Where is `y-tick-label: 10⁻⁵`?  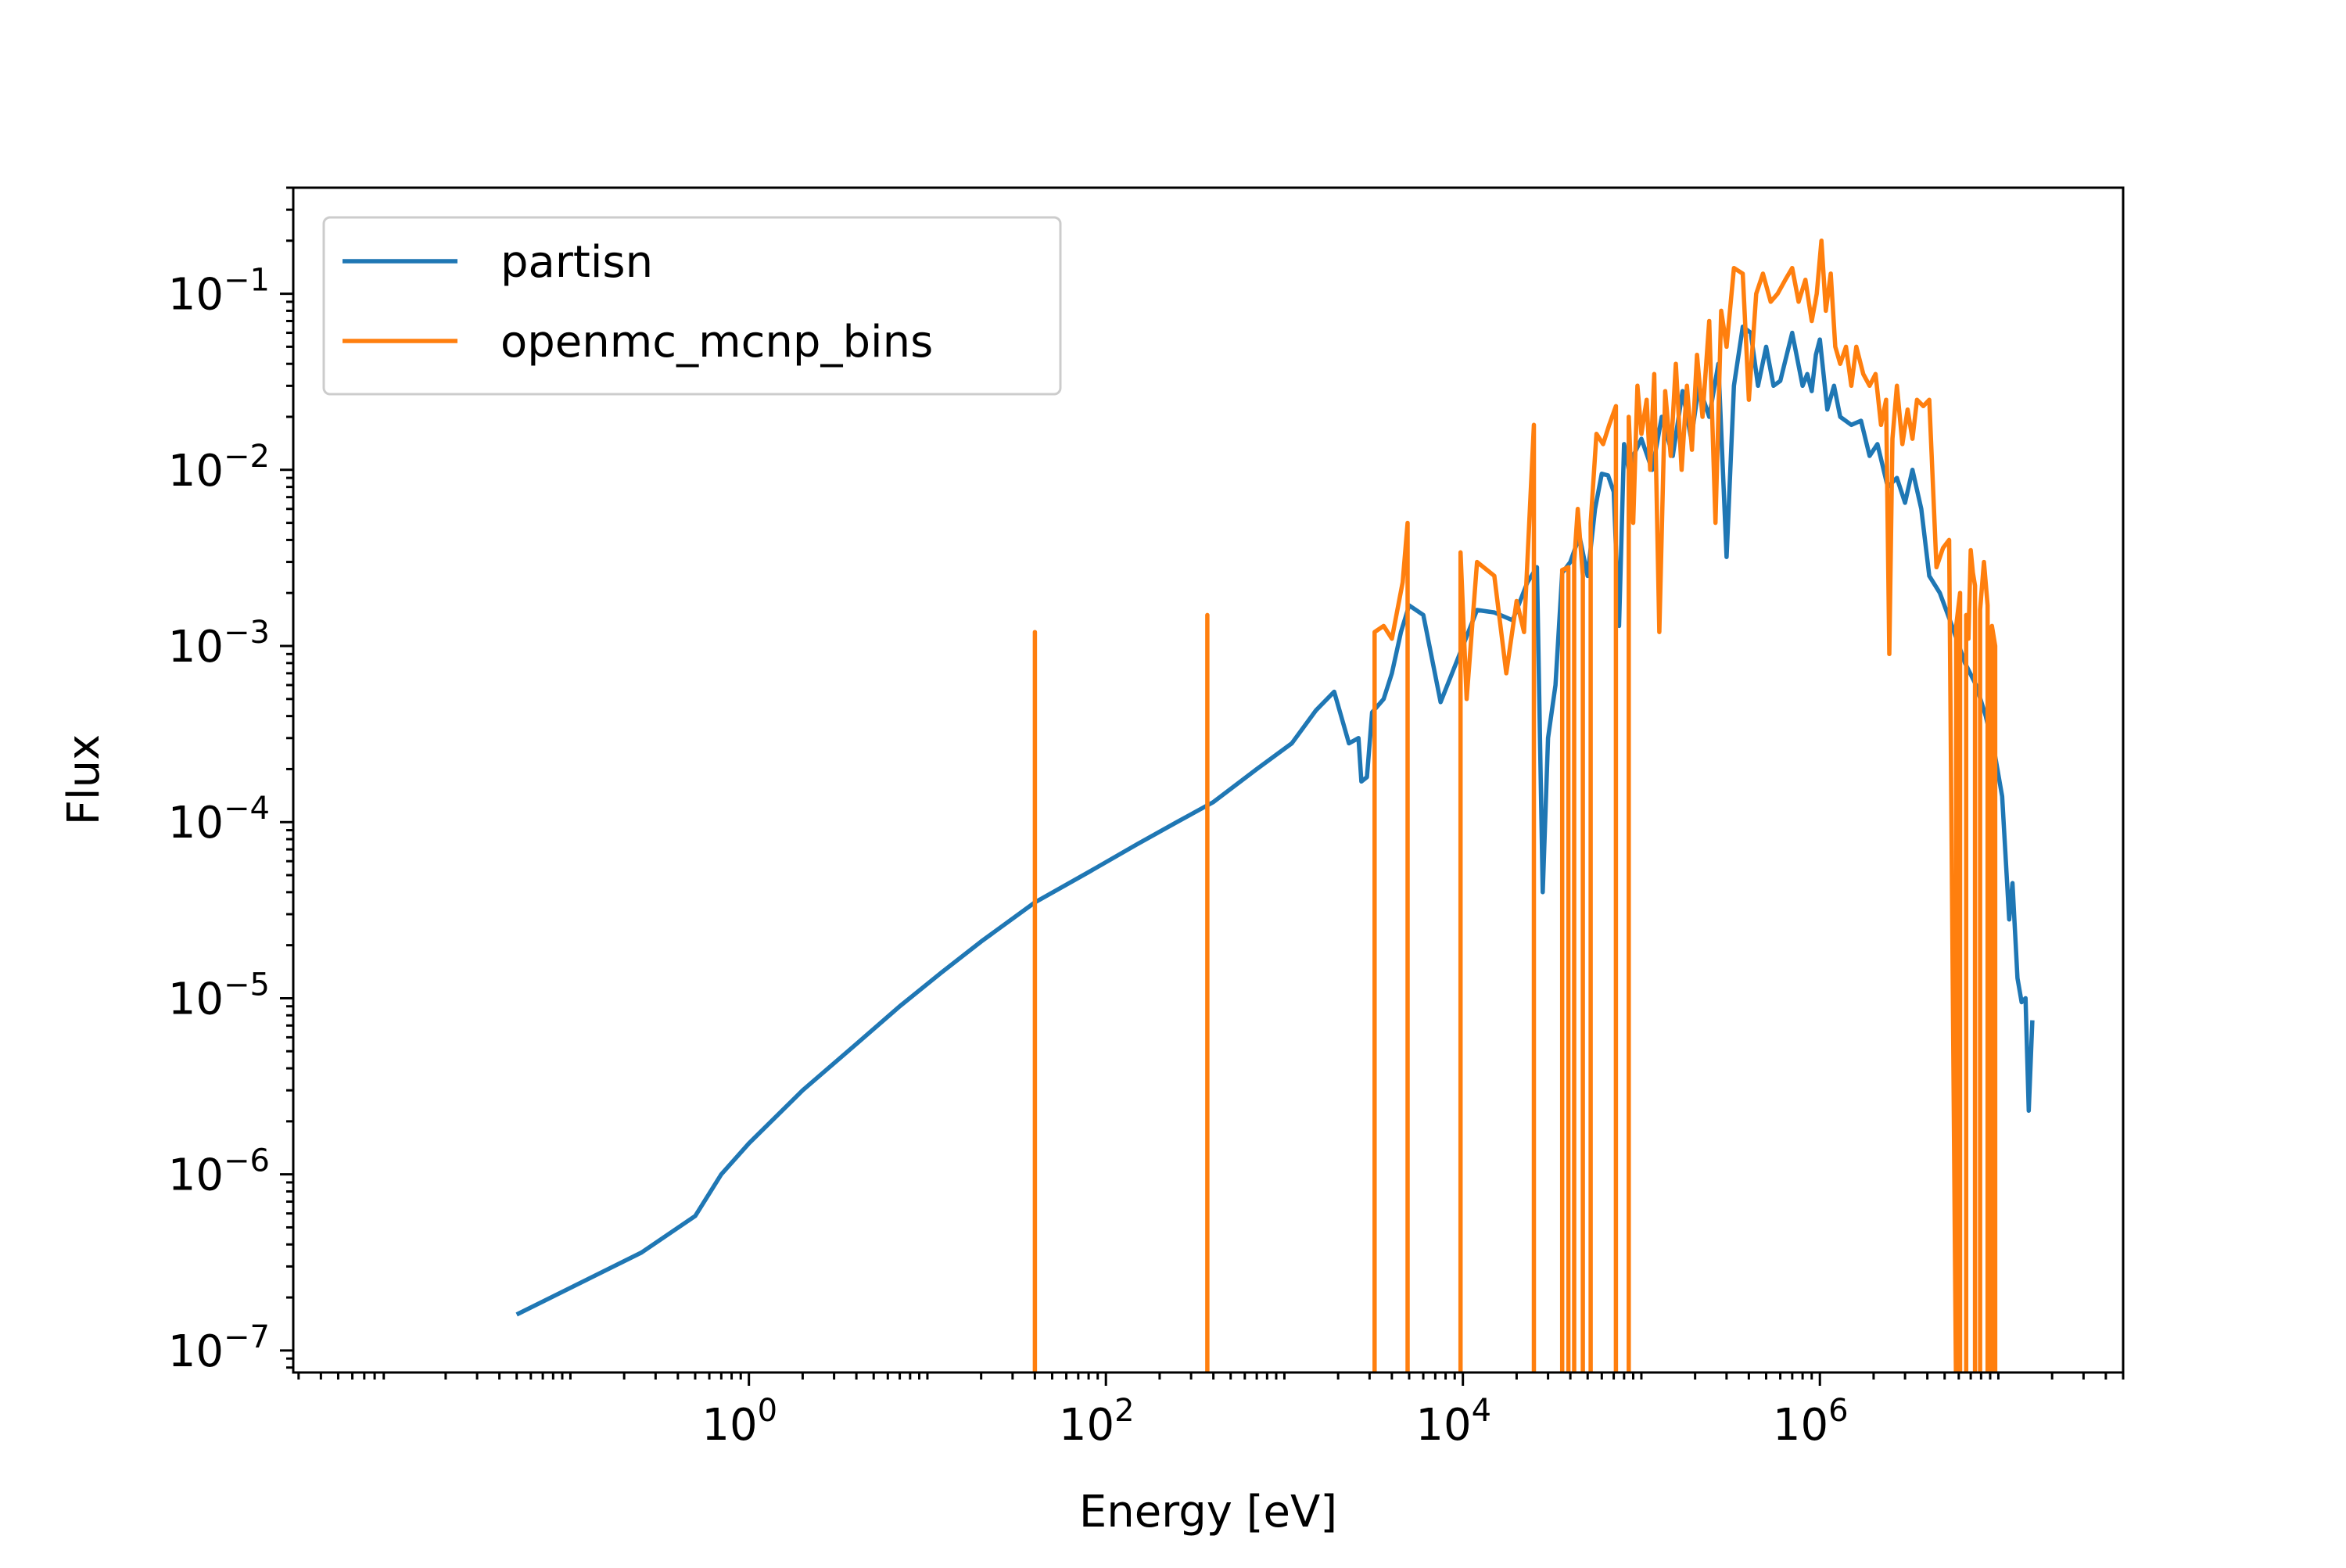
y-tick-label: 10⁻⁵ is located at coordinates (219, 995).